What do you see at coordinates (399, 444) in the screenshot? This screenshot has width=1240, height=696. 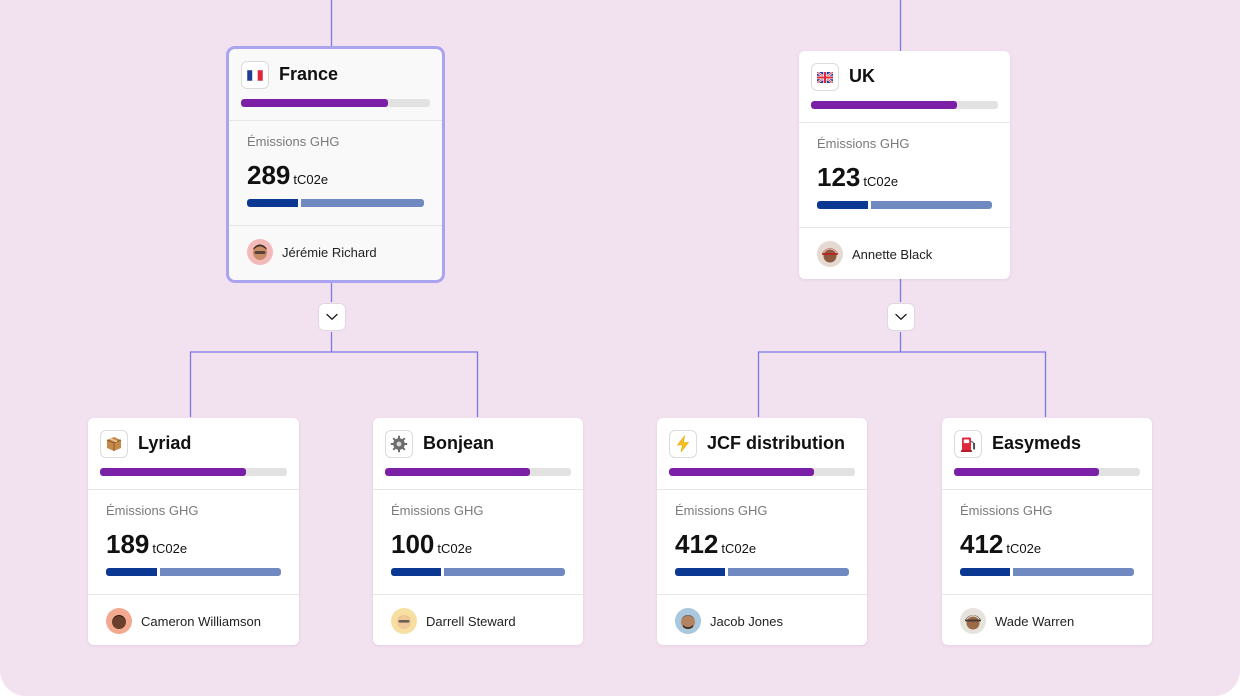 I see `gear-icon` at bounding box center [399, 444].